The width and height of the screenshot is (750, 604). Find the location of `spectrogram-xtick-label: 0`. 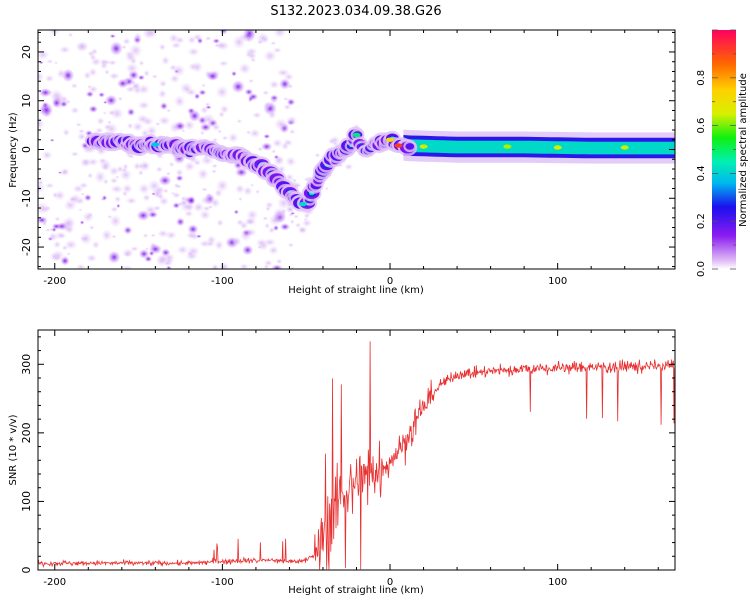

spectrogram-xtick-label: 0 is located at coordinates (390, 281).